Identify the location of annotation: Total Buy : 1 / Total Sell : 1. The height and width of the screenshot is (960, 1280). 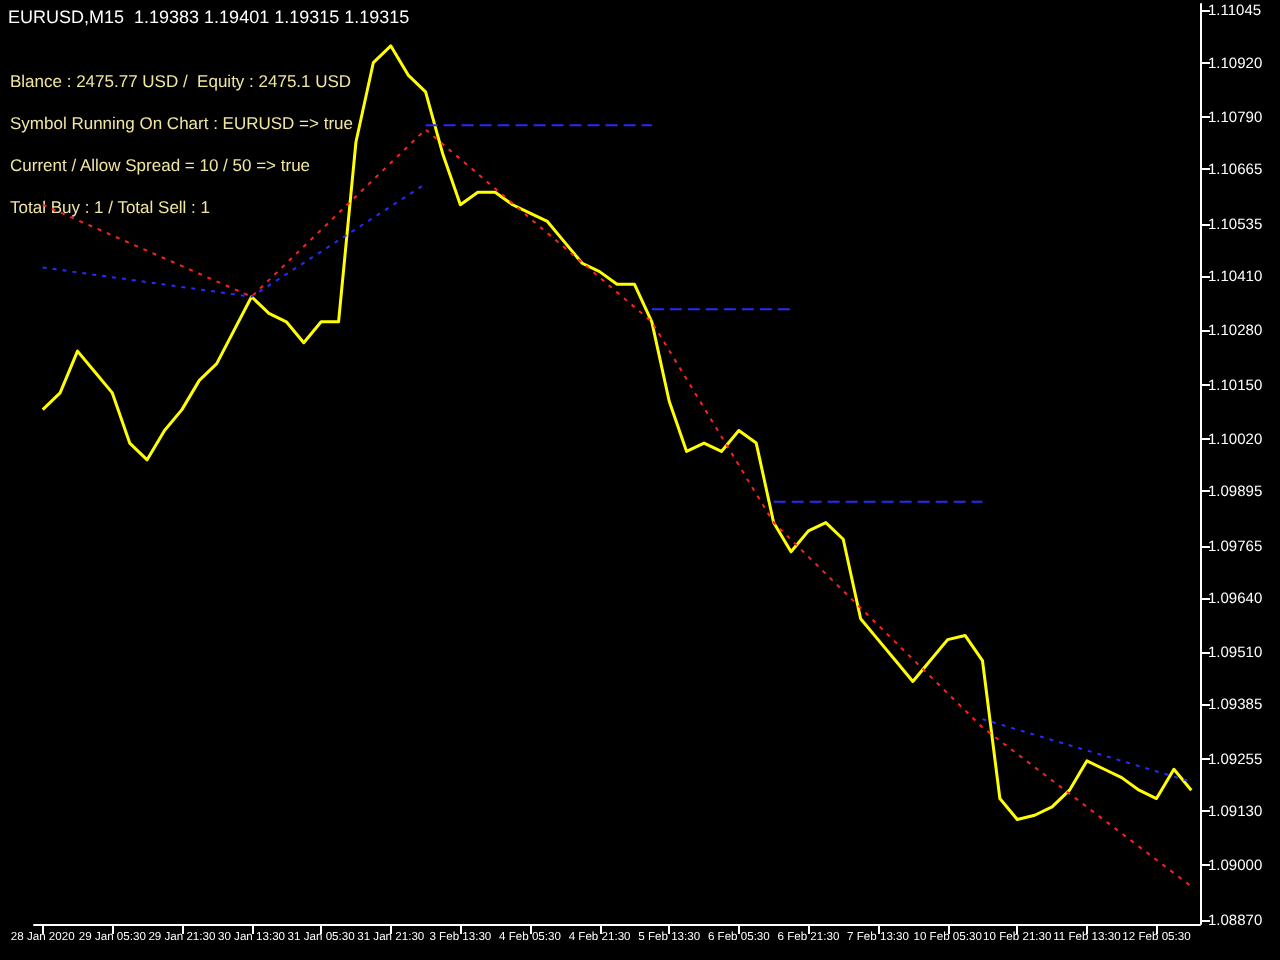
(110, 207).